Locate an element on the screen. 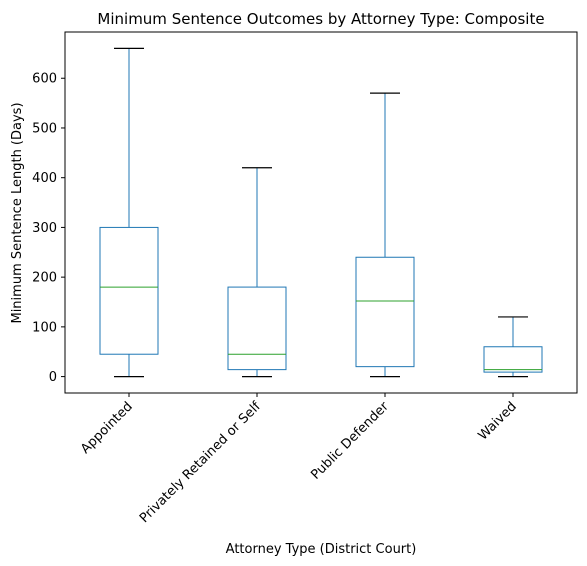 This screenshot has height=566, width=587. x-axis-label: Attorney Type (District Court) is located at coordinates (321, 549).